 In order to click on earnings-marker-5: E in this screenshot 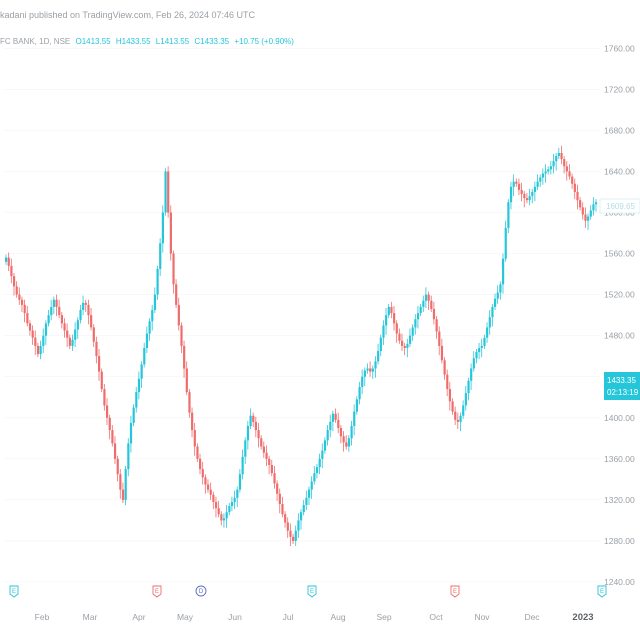, I will do `click(602, 591)`.